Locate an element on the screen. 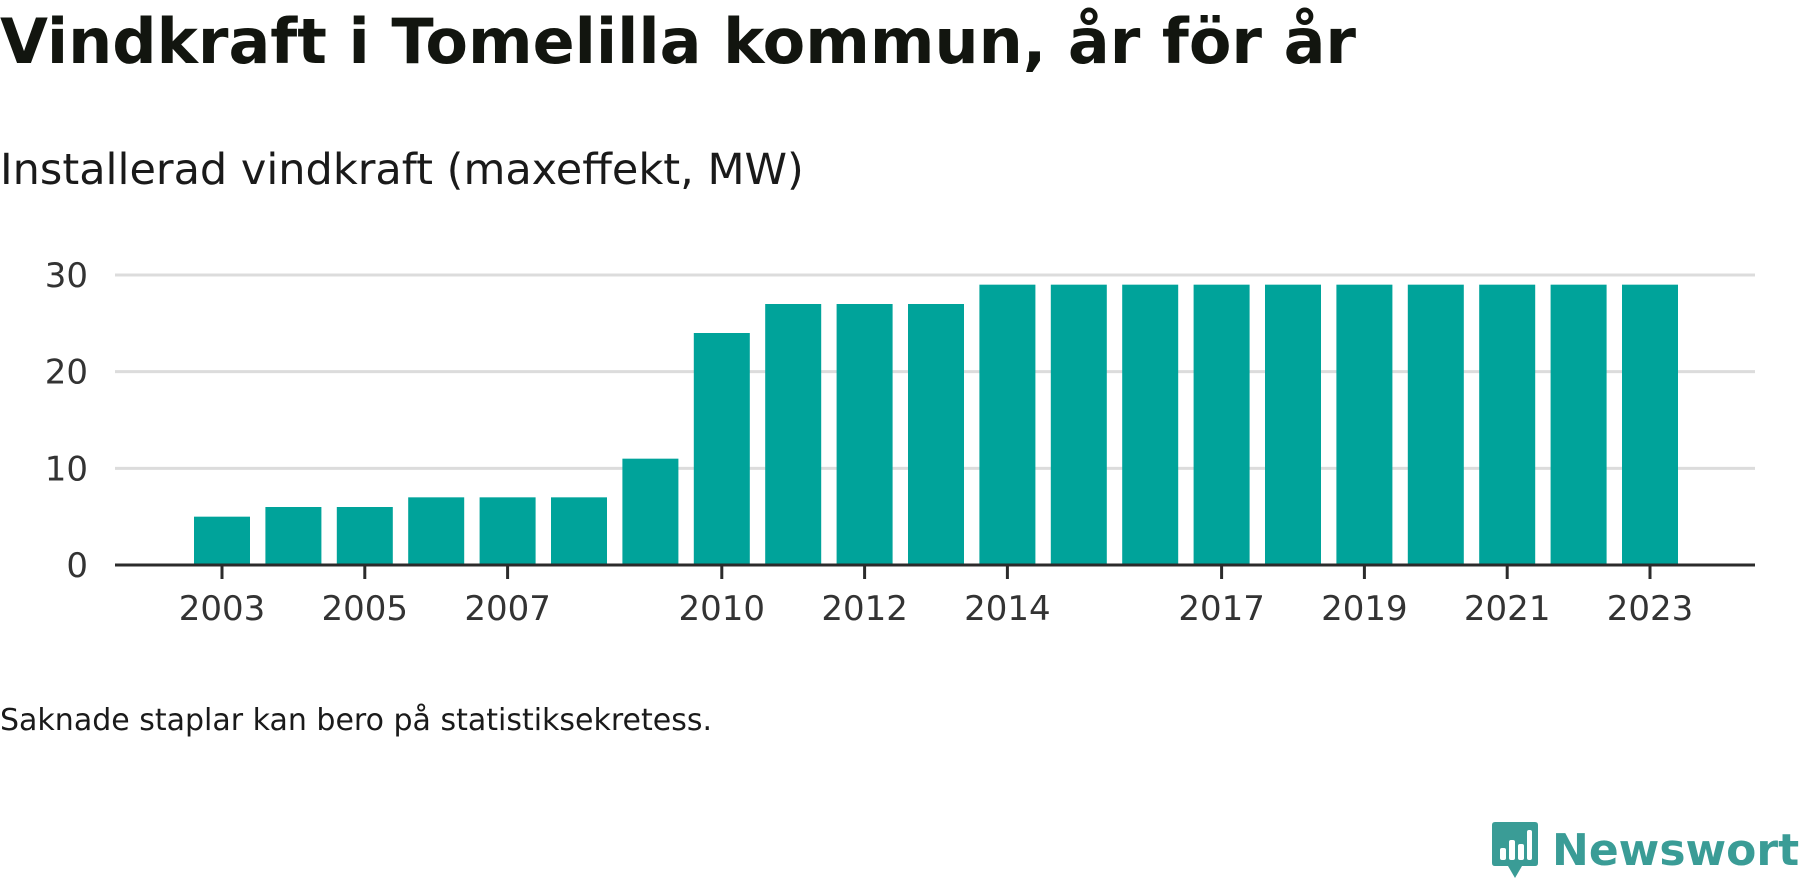 Image resolution: width=1800 pixels, height=882 pixels. y-tick-label: 20 is located at coordinates (66, 373).